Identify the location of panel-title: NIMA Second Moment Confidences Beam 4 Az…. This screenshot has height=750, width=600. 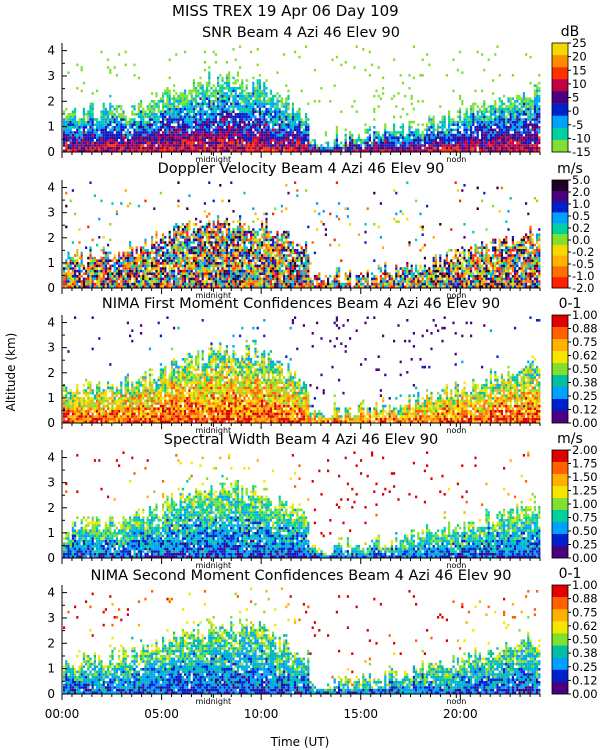
(300, 576).